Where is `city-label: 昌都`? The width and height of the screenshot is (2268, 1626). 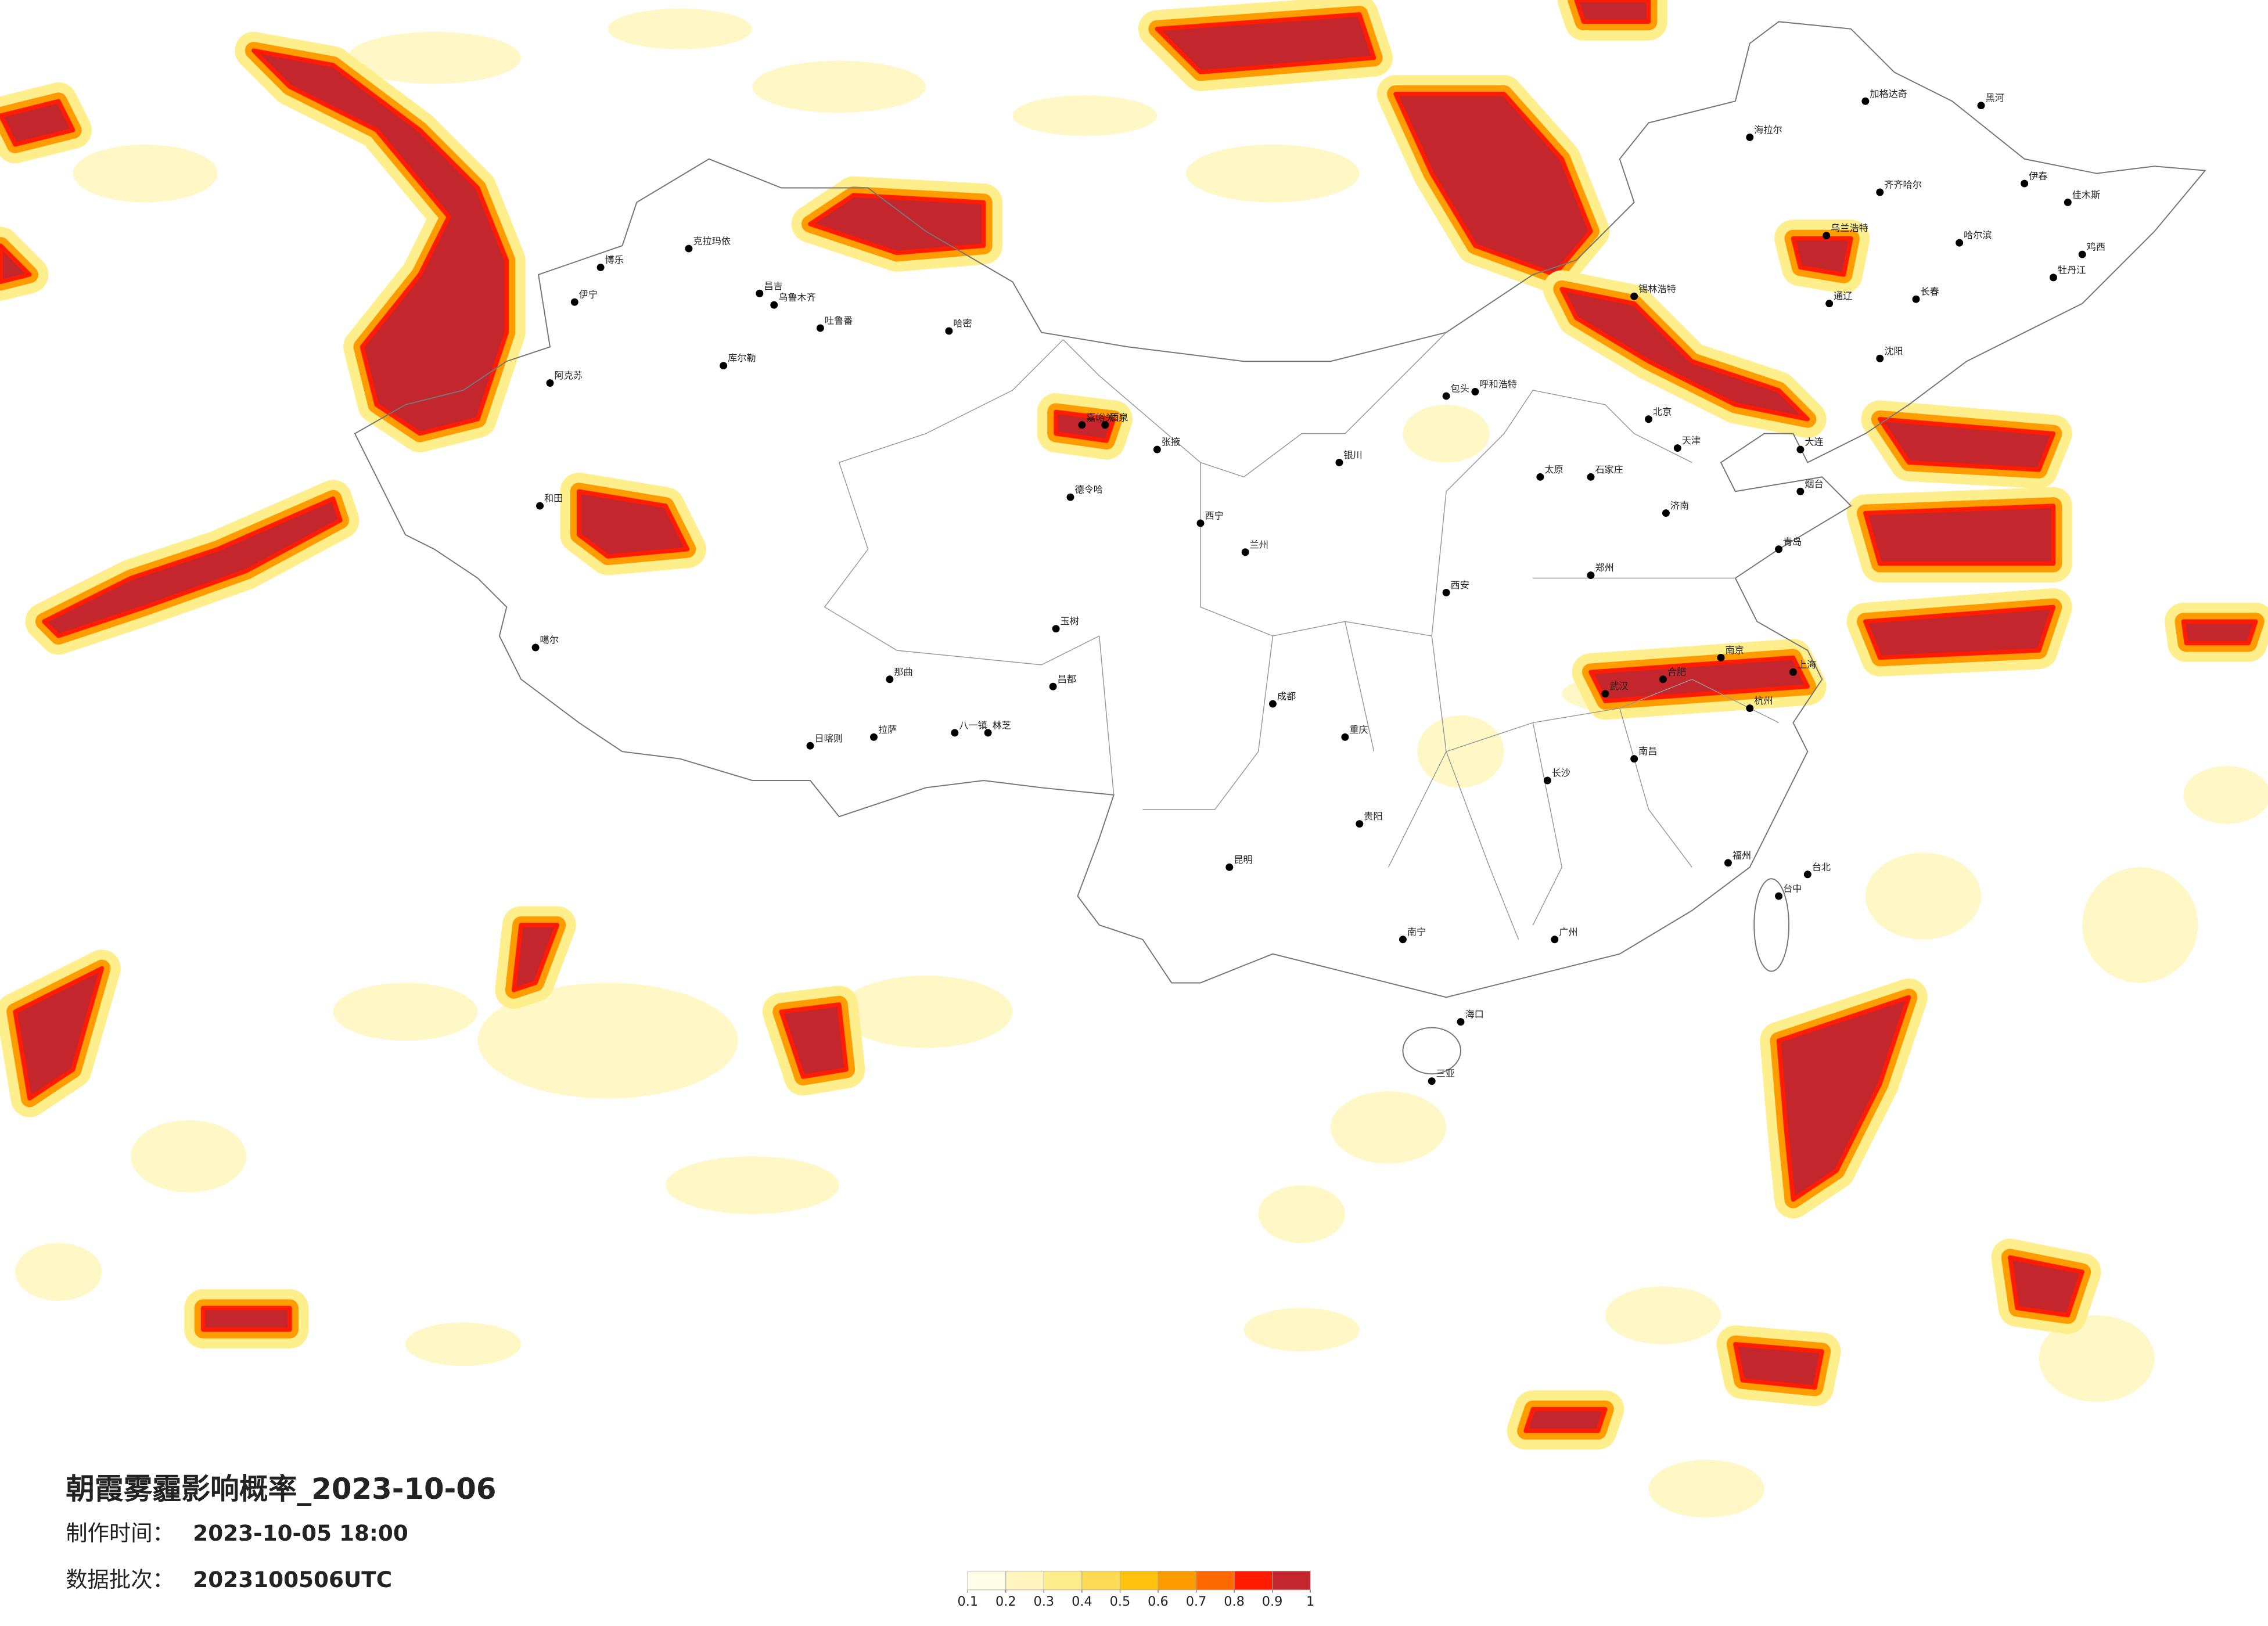
city-label: 昌都 is located at coordinates (1067, 679).